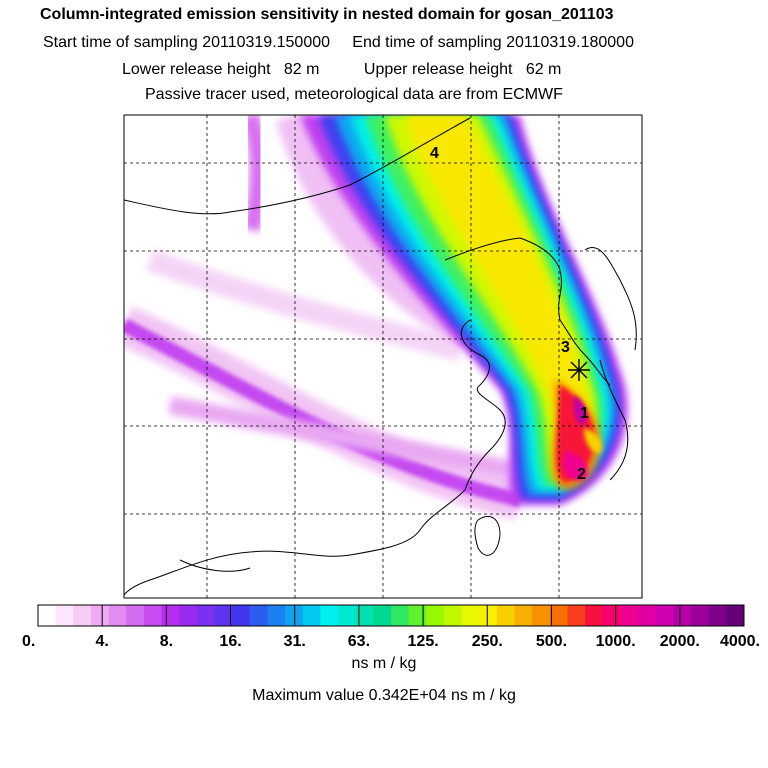 The width and height of the screenshot is (768, 768). I want to click on cluster-label-2: 2, so click(581, 474).